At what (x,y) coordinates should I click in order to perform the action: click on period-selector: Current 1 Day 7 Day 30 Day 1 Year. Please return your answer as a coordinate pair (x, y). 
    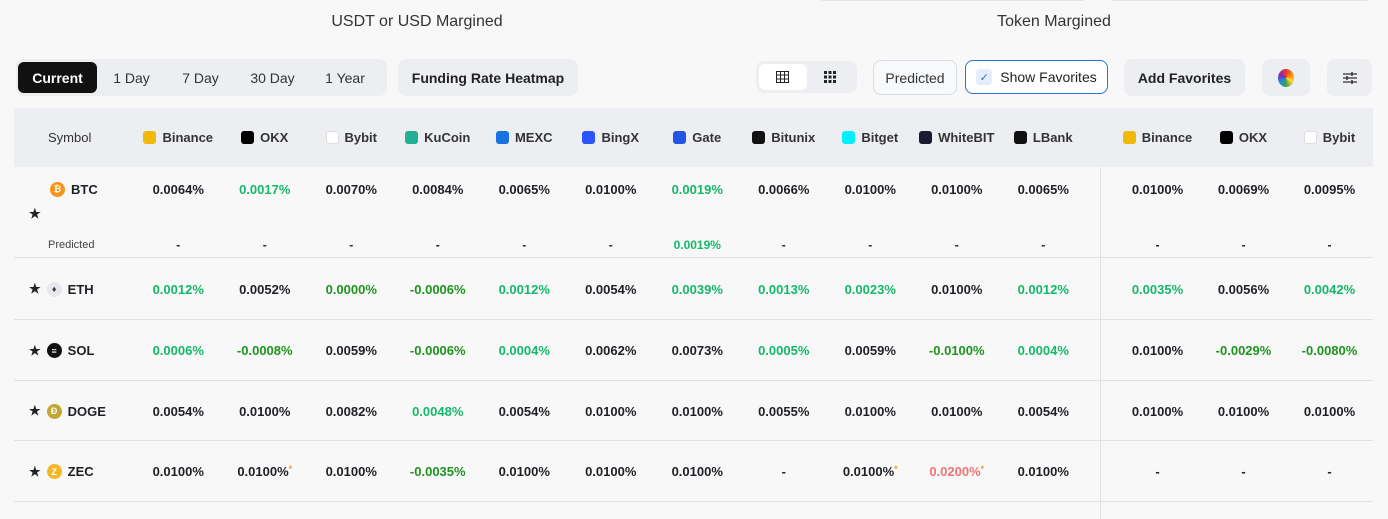
    Looking at the image, I should click on (201, 77).